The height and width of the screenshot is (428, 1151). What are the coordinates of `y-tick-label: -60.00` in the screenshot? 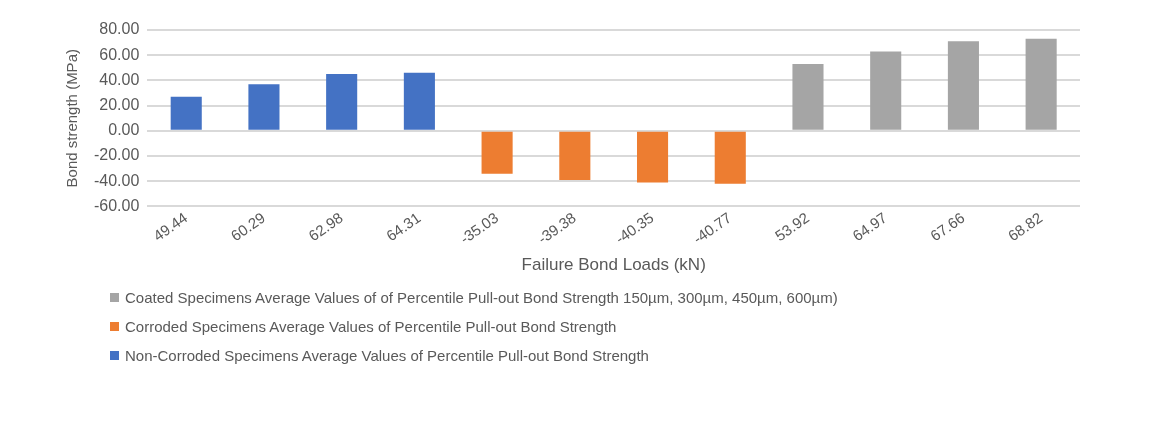 It's located at (116, 205).